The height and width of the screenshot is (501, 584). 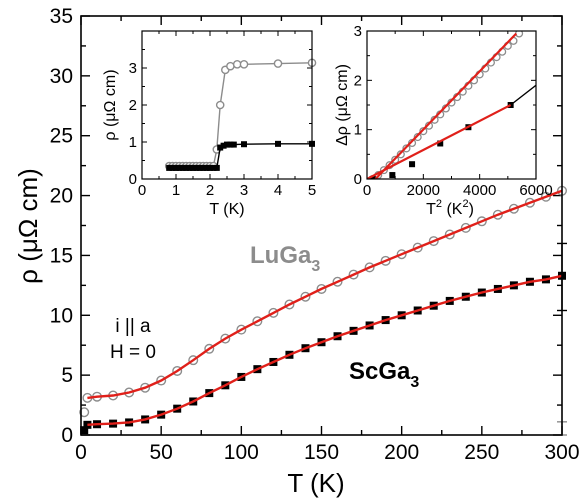 I want to click on y-tick-label: 15, so click(x=61, y=255).